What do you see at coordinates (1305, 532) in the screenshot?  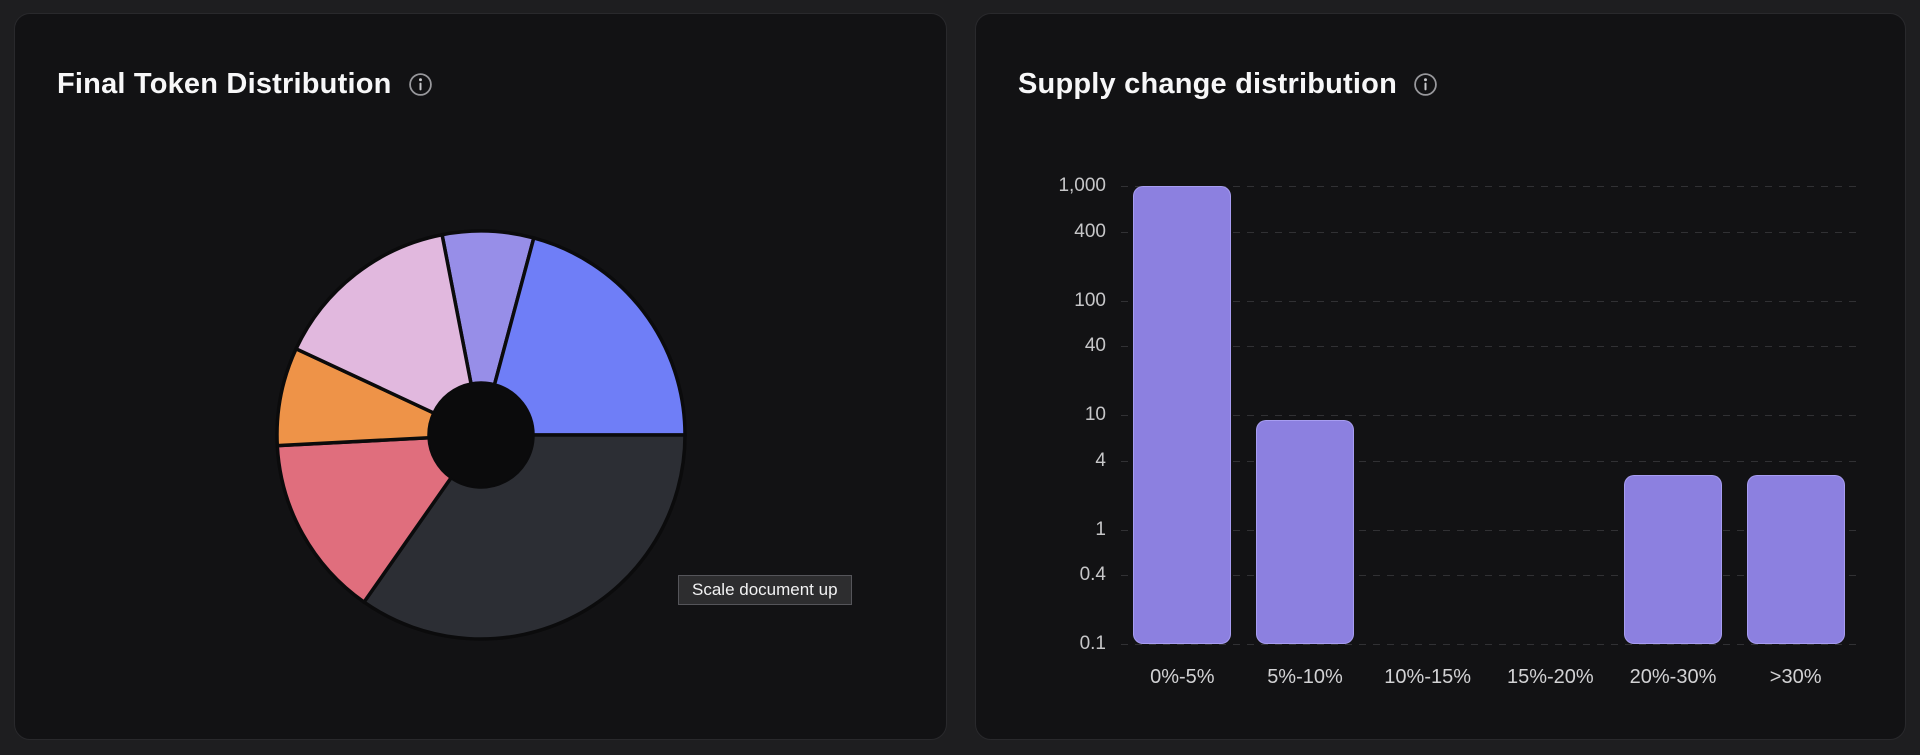 I see `bar-5%-10%` at bounding box center [1305, 532].